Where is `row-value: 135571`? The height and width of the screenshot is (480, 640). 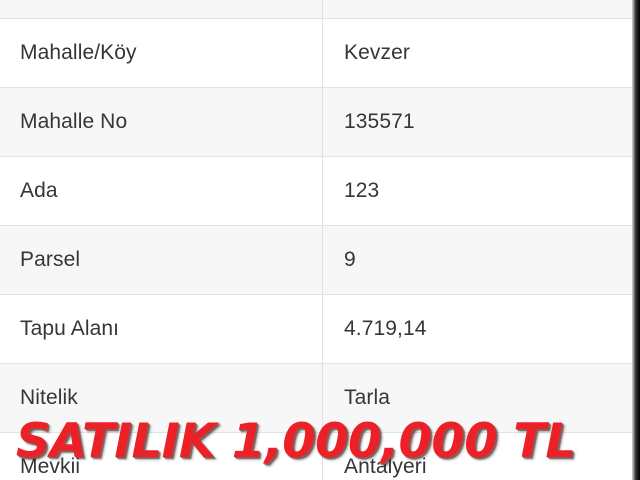
row-value: 135571 is located at coordinates (481, 122).